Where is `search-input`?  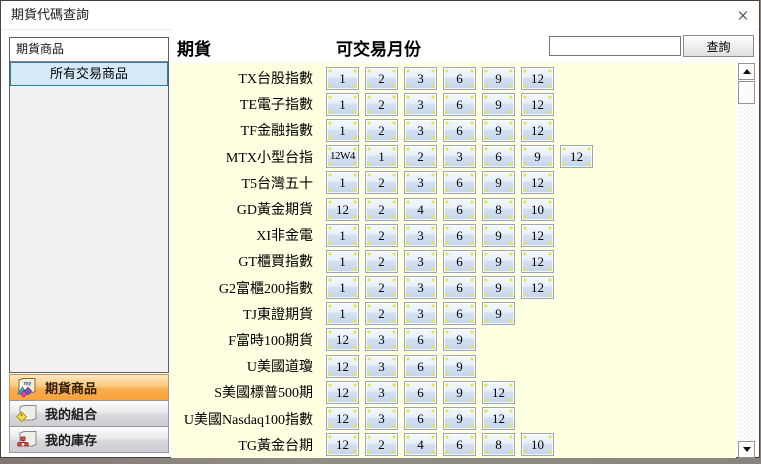
search-input is located at coordinates (615, 46).